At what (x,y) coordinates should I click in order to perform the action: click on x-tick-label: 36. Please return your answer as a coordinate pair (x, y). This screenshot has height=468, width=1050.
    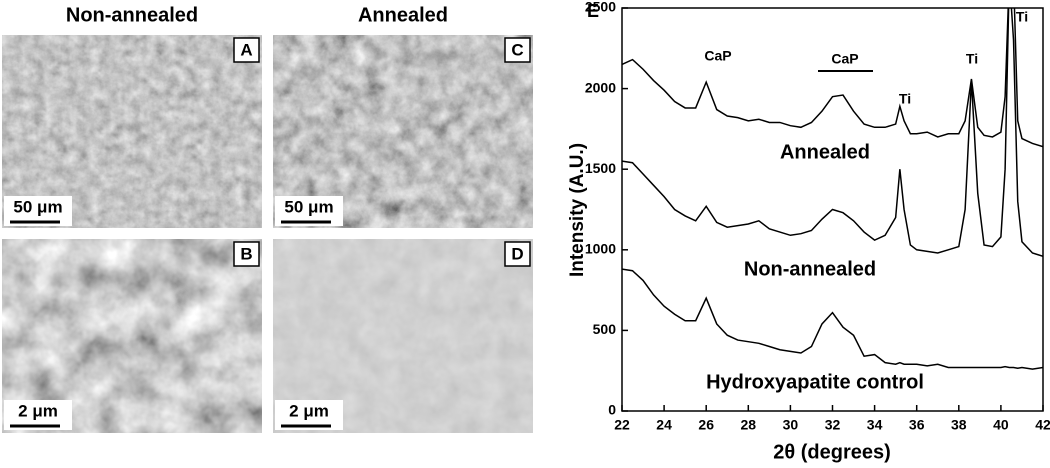
    Looking at the image, I should click on (917, 425).